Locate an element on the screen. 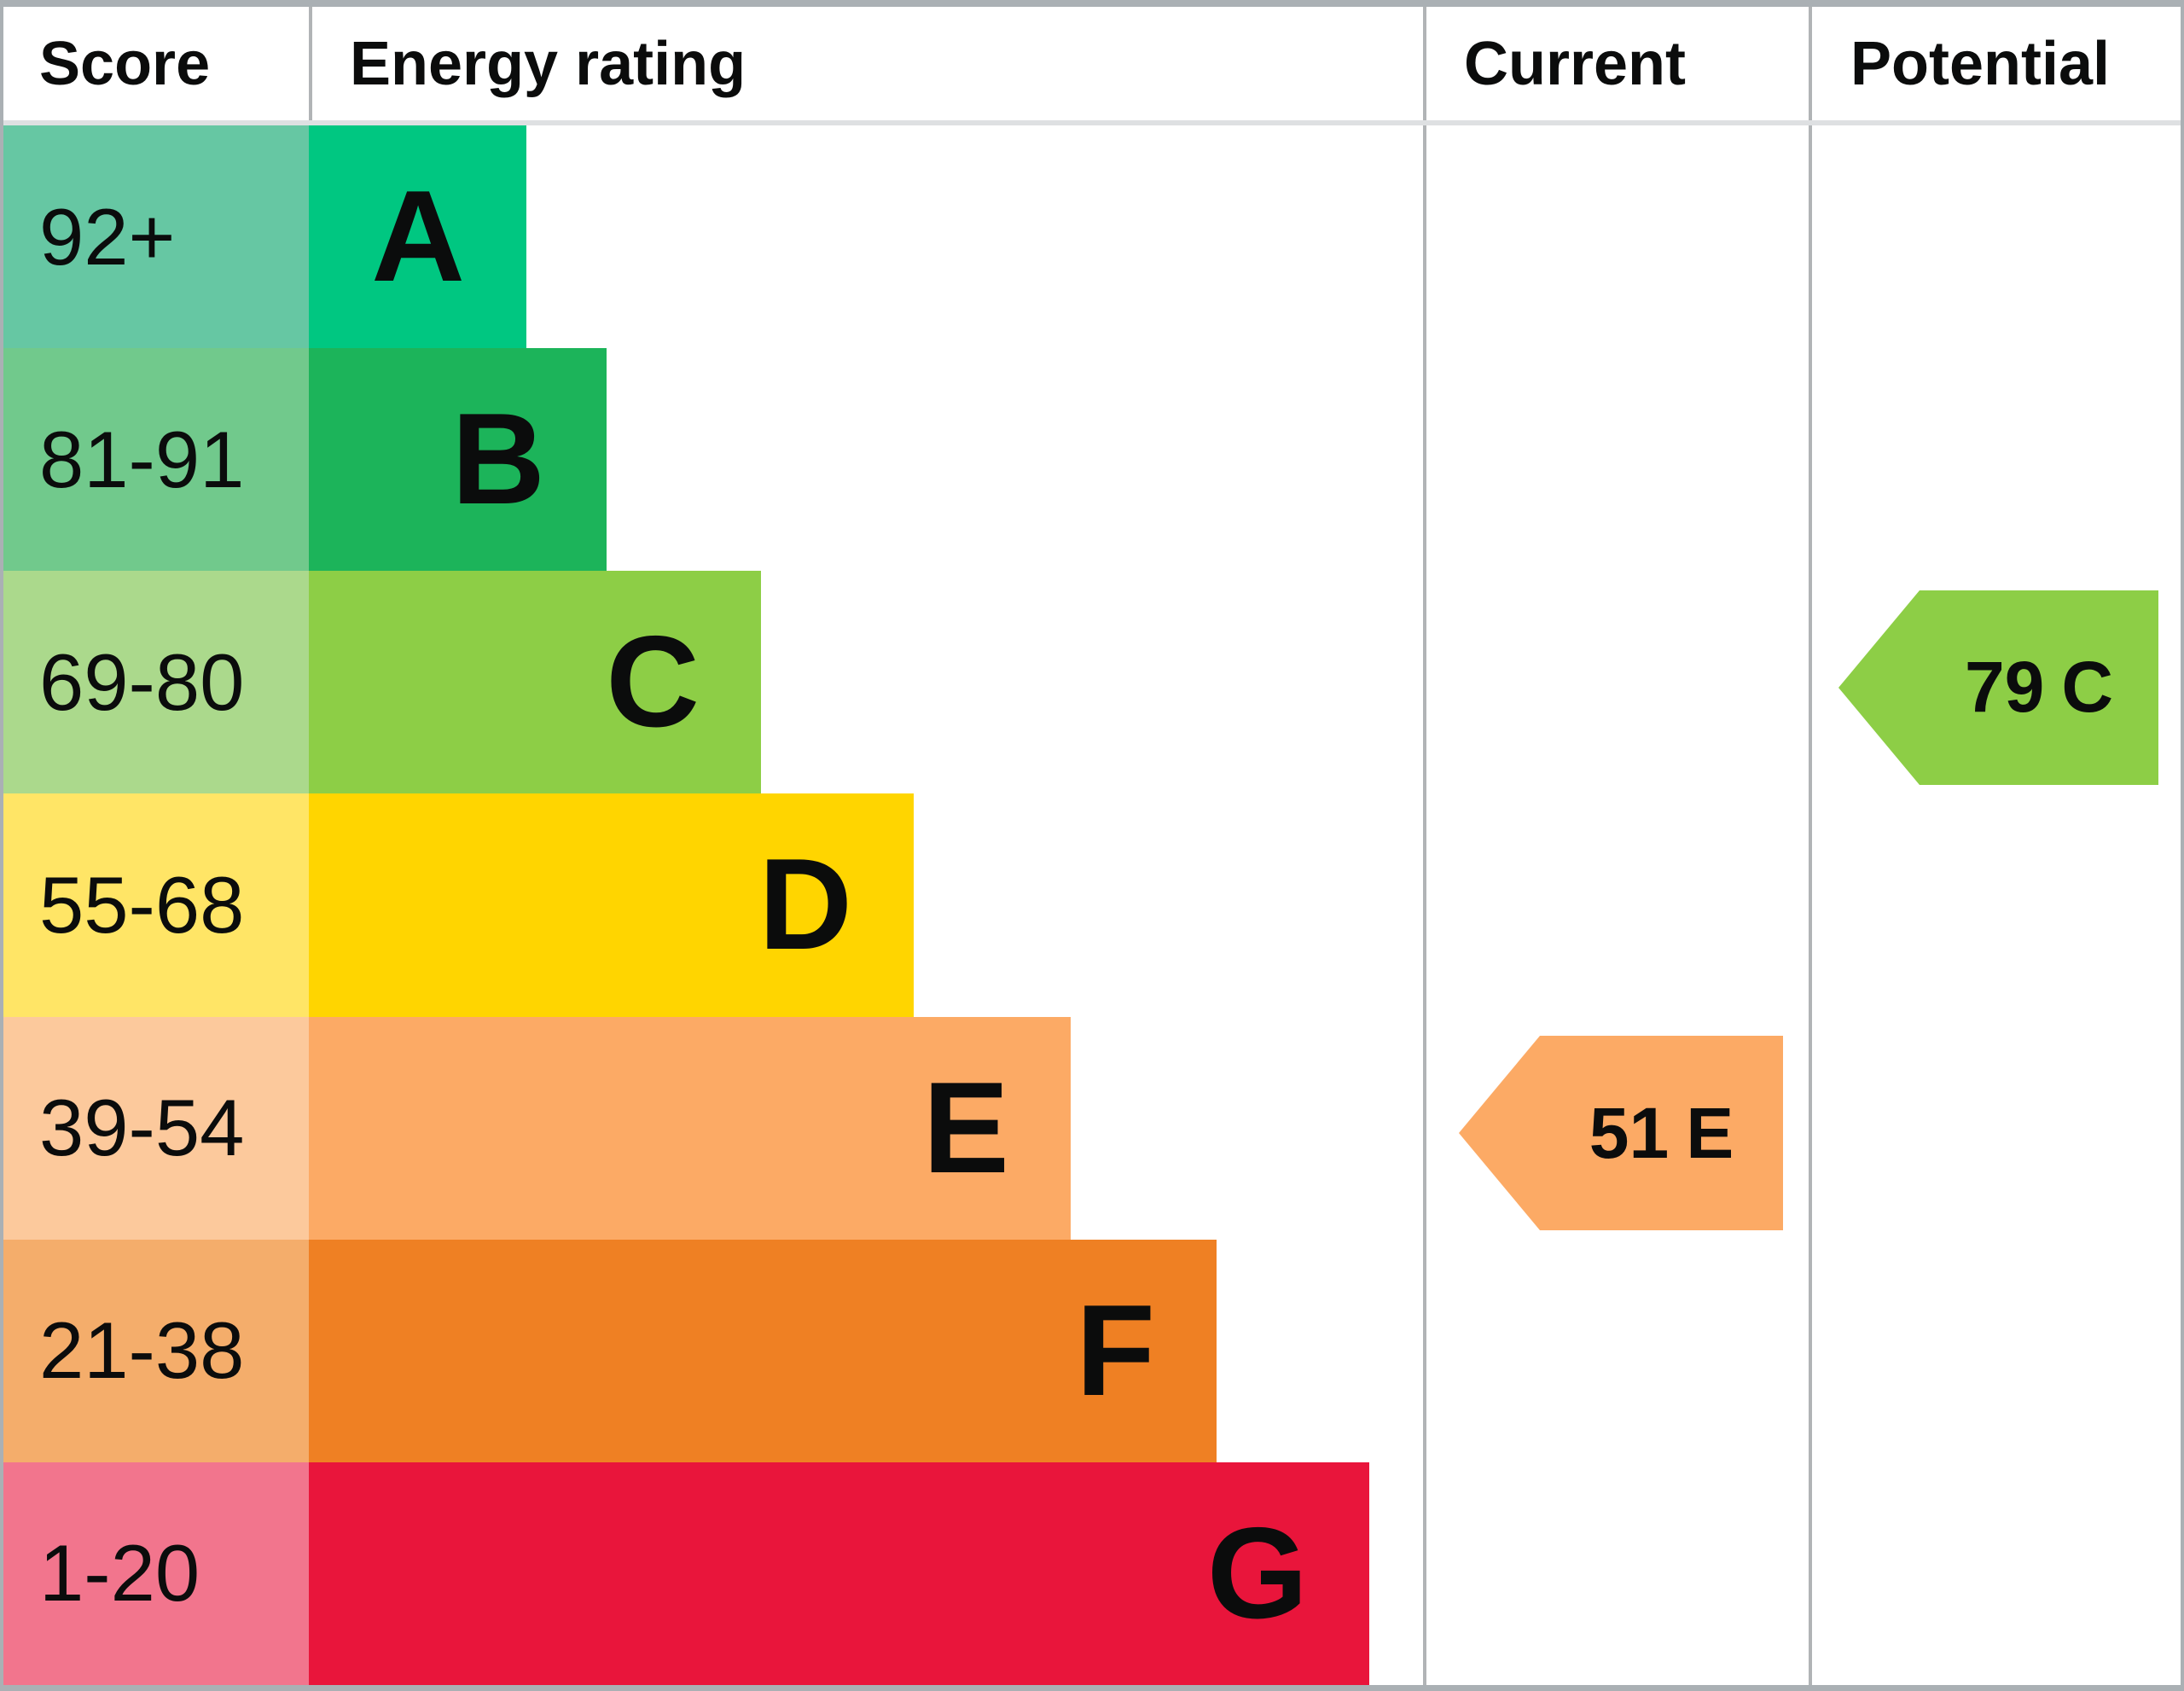 The image size is (2184, 1691). score-range-e: 39-54 is located at coordinates (156, 1128).